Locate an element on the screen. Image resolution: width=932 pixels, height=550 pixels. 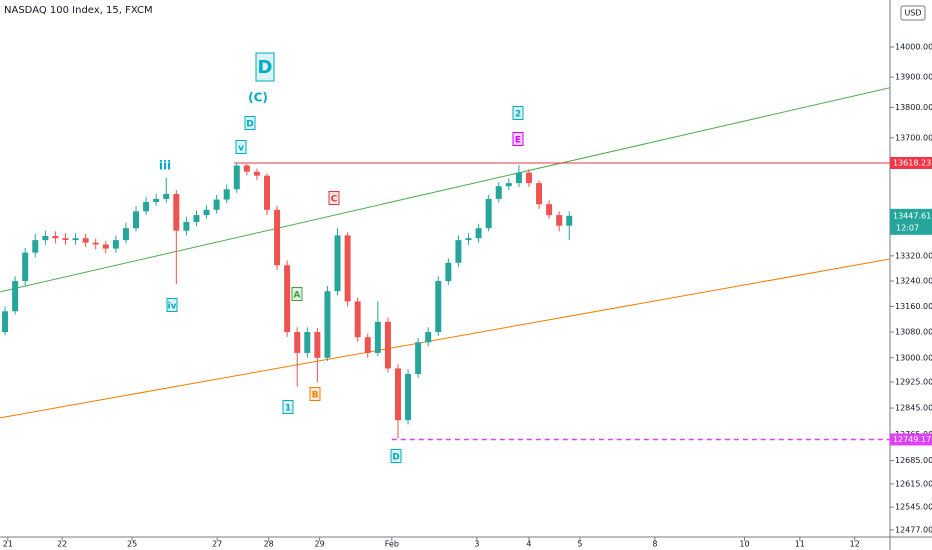
x-tick-label: 11 is located at coordinates (800, 544).